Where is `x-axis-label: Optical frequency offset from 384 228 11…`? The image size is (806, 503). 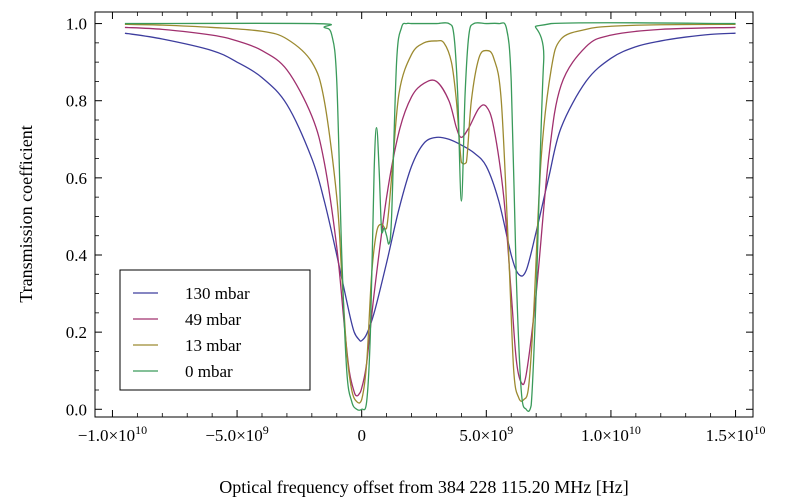 x-axis-label: Optical frequency offset from 384 228 11… is located at coordinates (423, 487).